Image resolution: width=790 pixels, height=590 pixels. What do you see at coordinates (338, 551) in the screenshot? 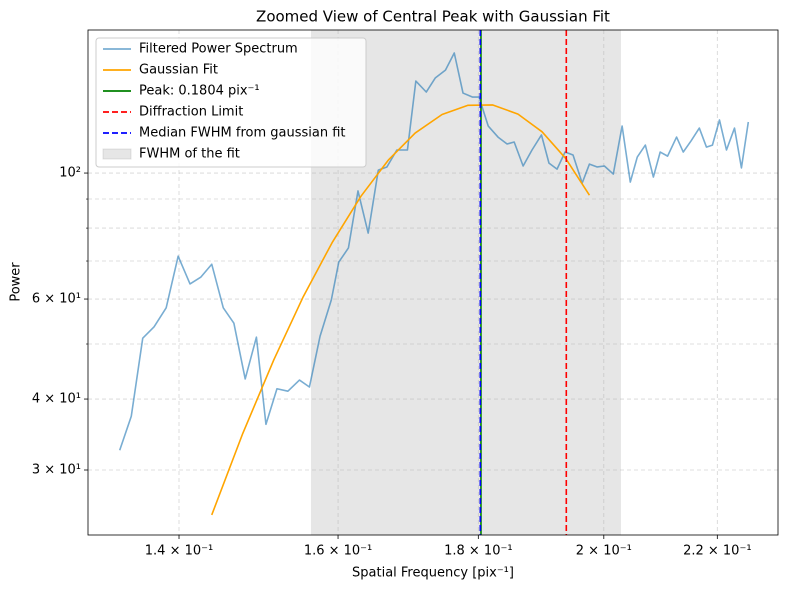
I see `x-tick-label: 1.6 × 10⁻¹` at bounding box center [338, 551].